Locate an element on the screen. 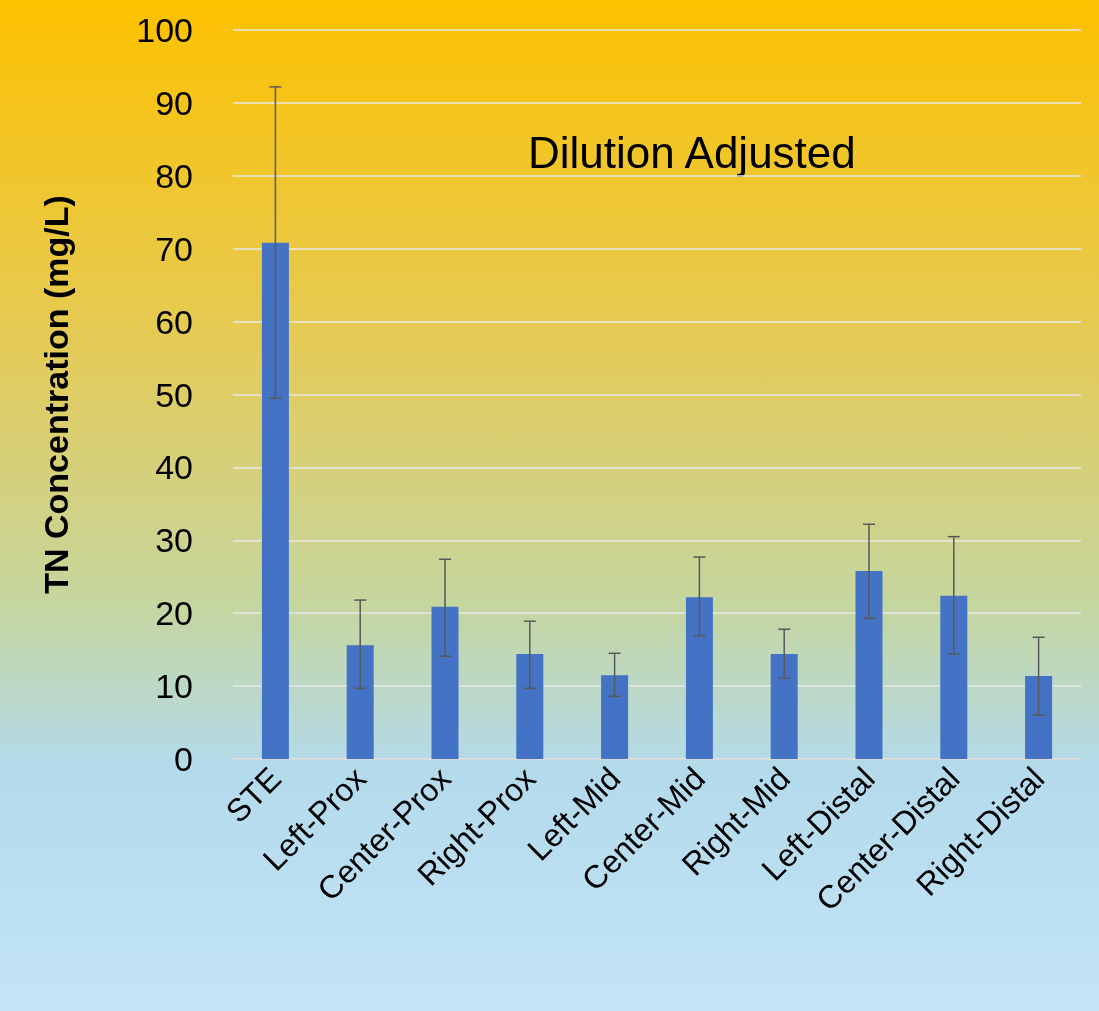  y-tick-label: 60 is located at coordinates (174, 321).